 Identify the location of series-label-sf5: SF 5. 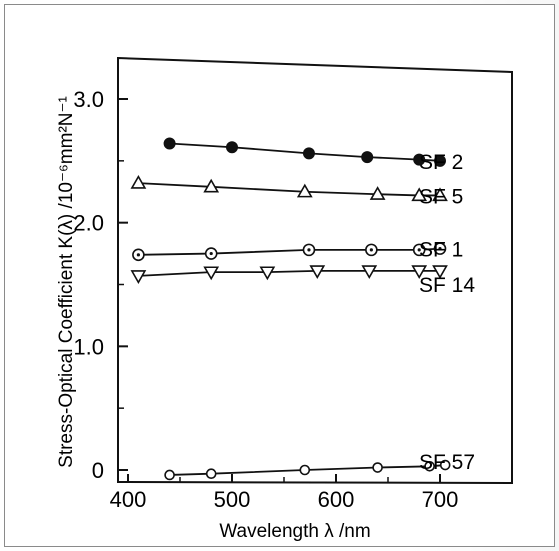
(441, 196).